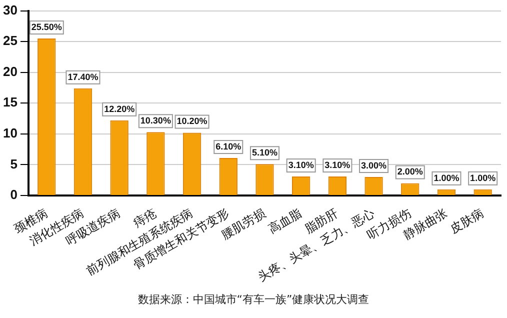 Image resolution: width=507 pixels, height=318 pixels. What do you see at coordinates (374, 165) in the screenshot?
I see `data-label: 3.00%` at bounding box center [374, 165].